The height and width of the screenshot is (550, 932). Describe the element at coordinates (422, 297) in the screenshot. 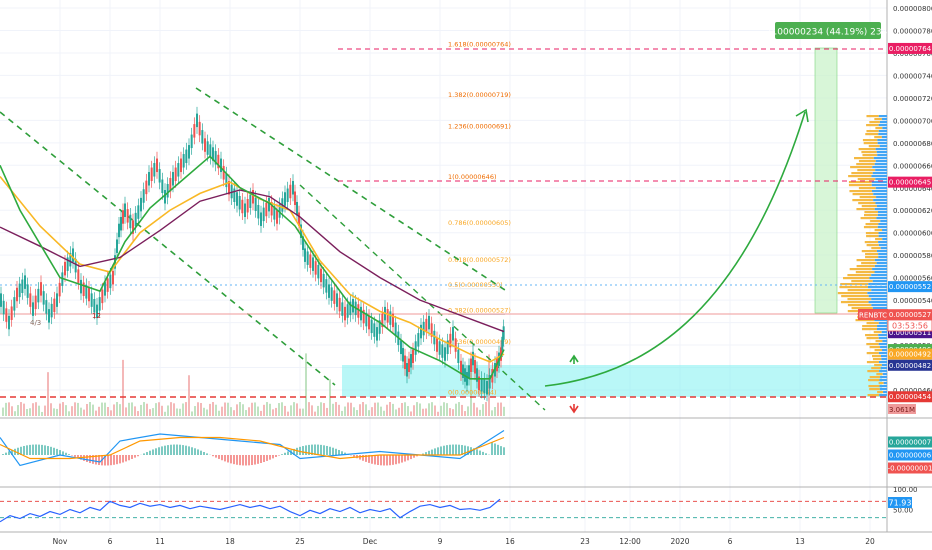

I see `channel-line-mid` at that location.